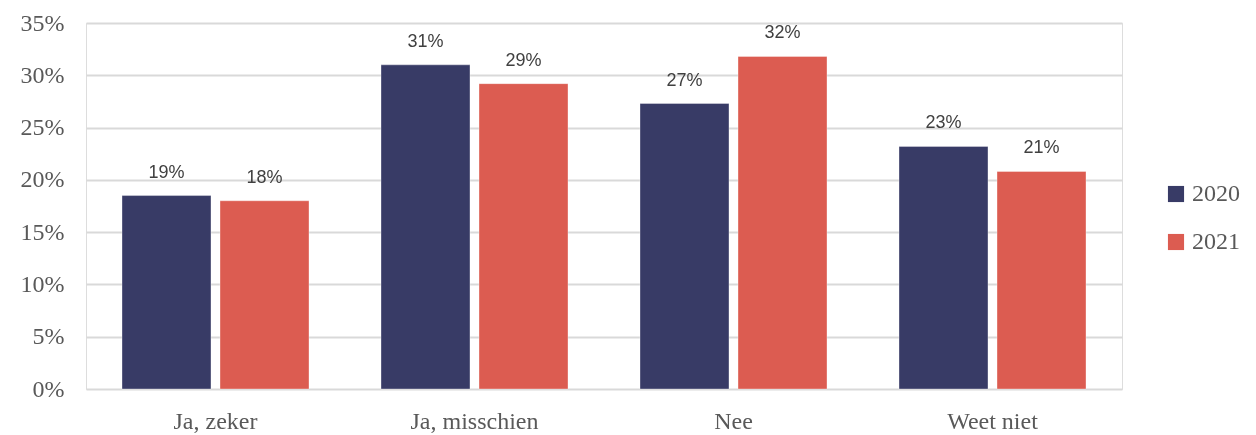 This screenshot has width=1256, height=435. I want to click on data-label: 23%, so click(943, 122).